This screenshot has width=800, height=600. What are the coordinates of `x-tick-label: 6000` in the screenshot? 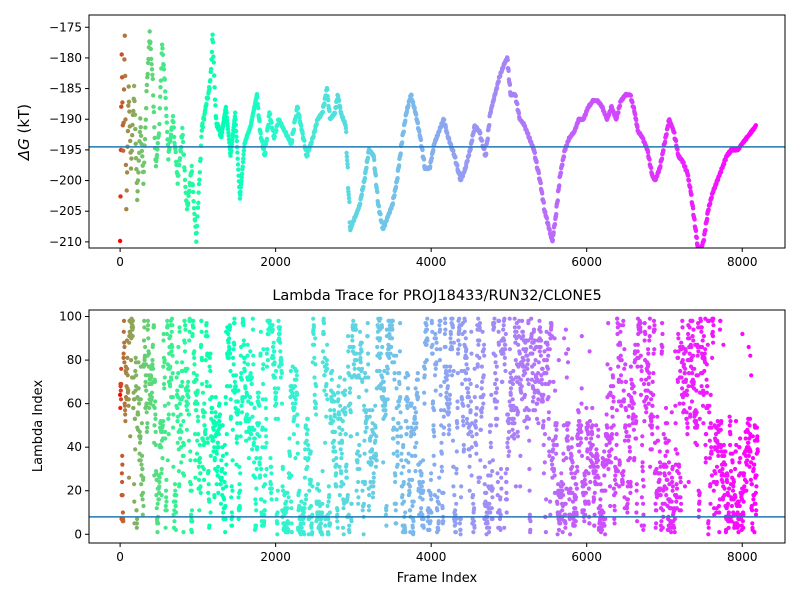 It's located at (586, 262).